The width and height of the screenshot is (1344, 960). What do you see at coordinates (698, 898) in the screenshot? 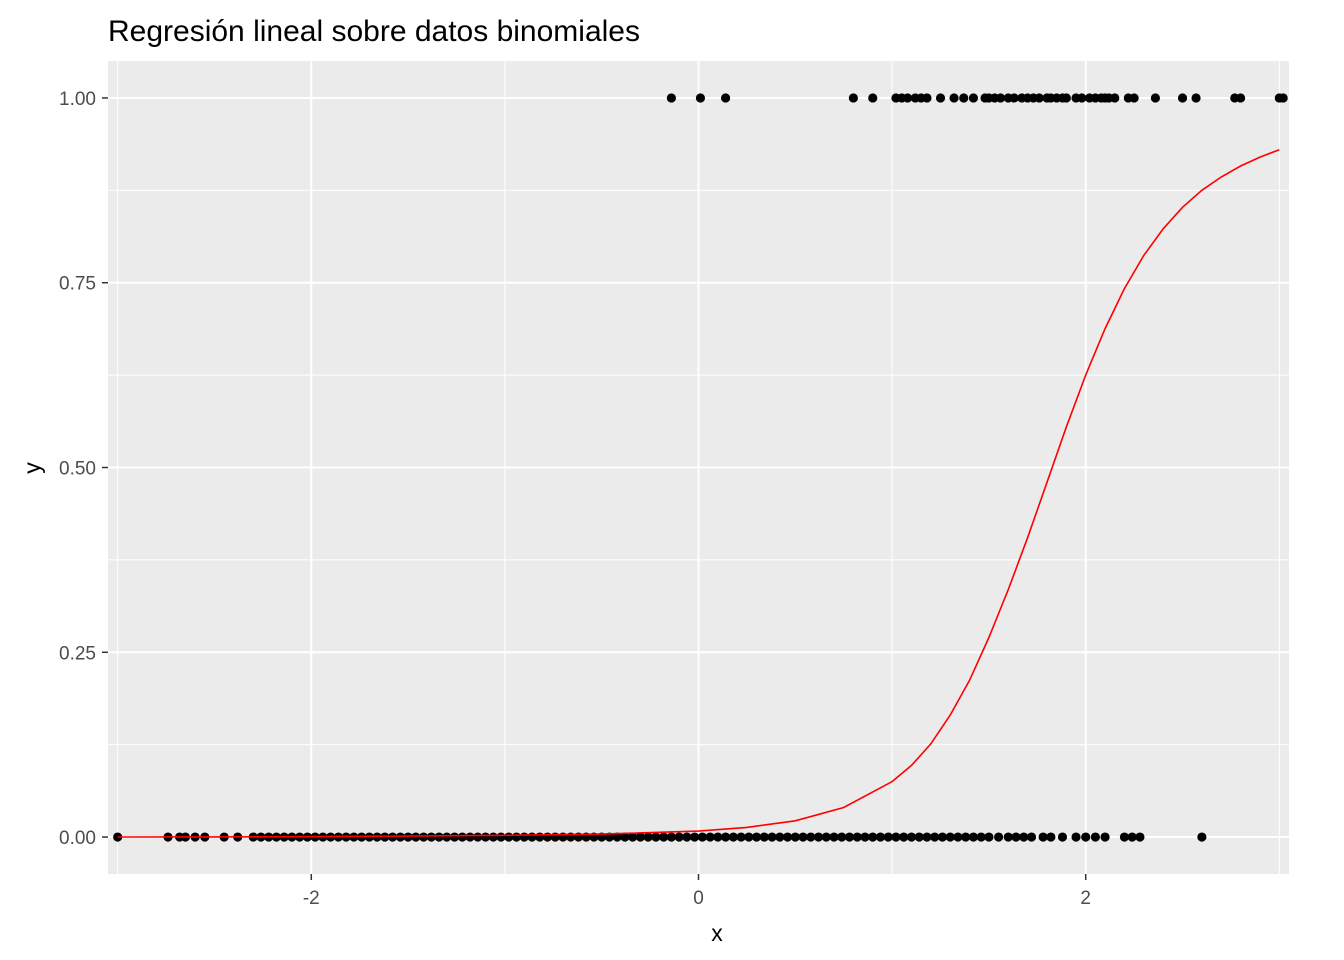
I see `x-tick-label: 0` at bounding box center [698, 898].